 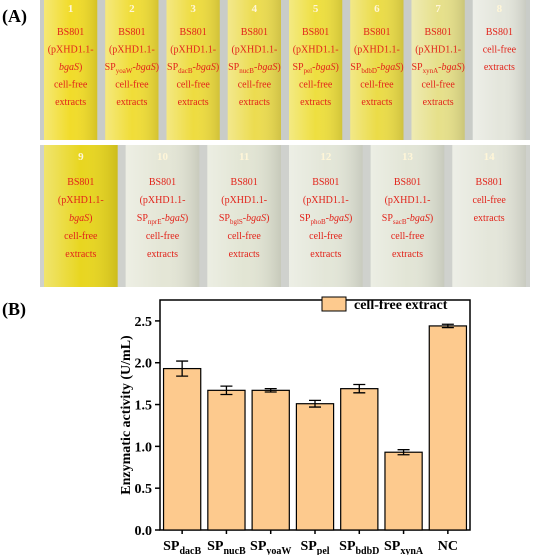 I want to click on x-tick-label: NC, so click(x=448, y=546).